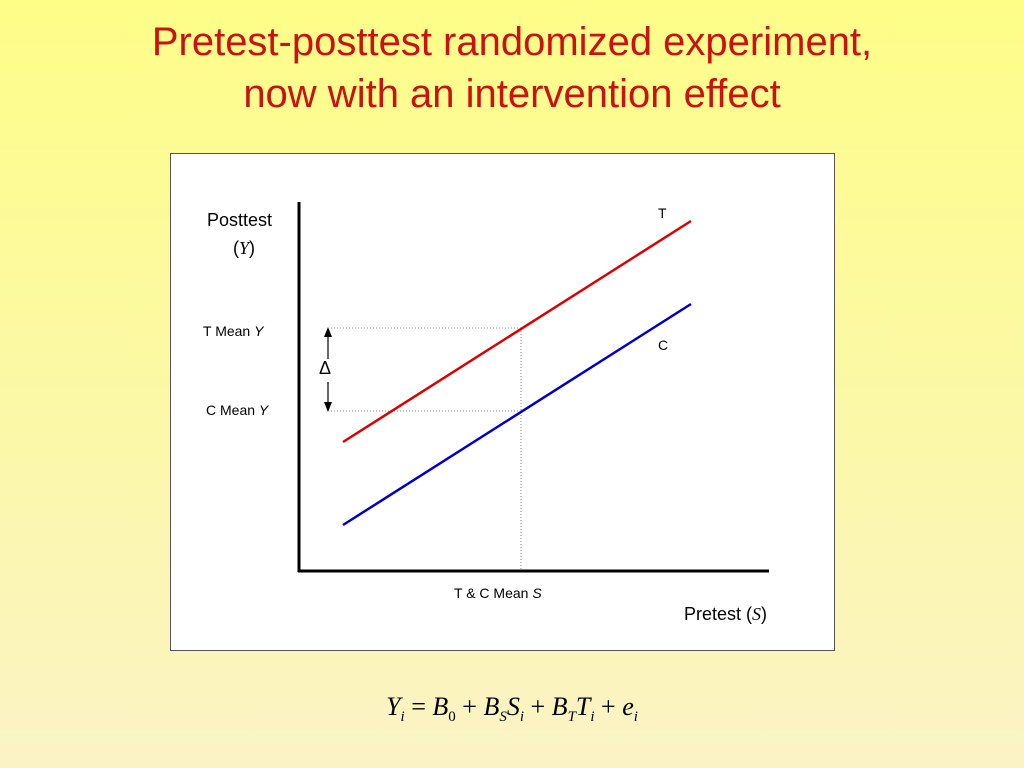 The height and width of the screenshot is (768, 1024). I want to click on delta-arrowhead-up, so click(328, 332).